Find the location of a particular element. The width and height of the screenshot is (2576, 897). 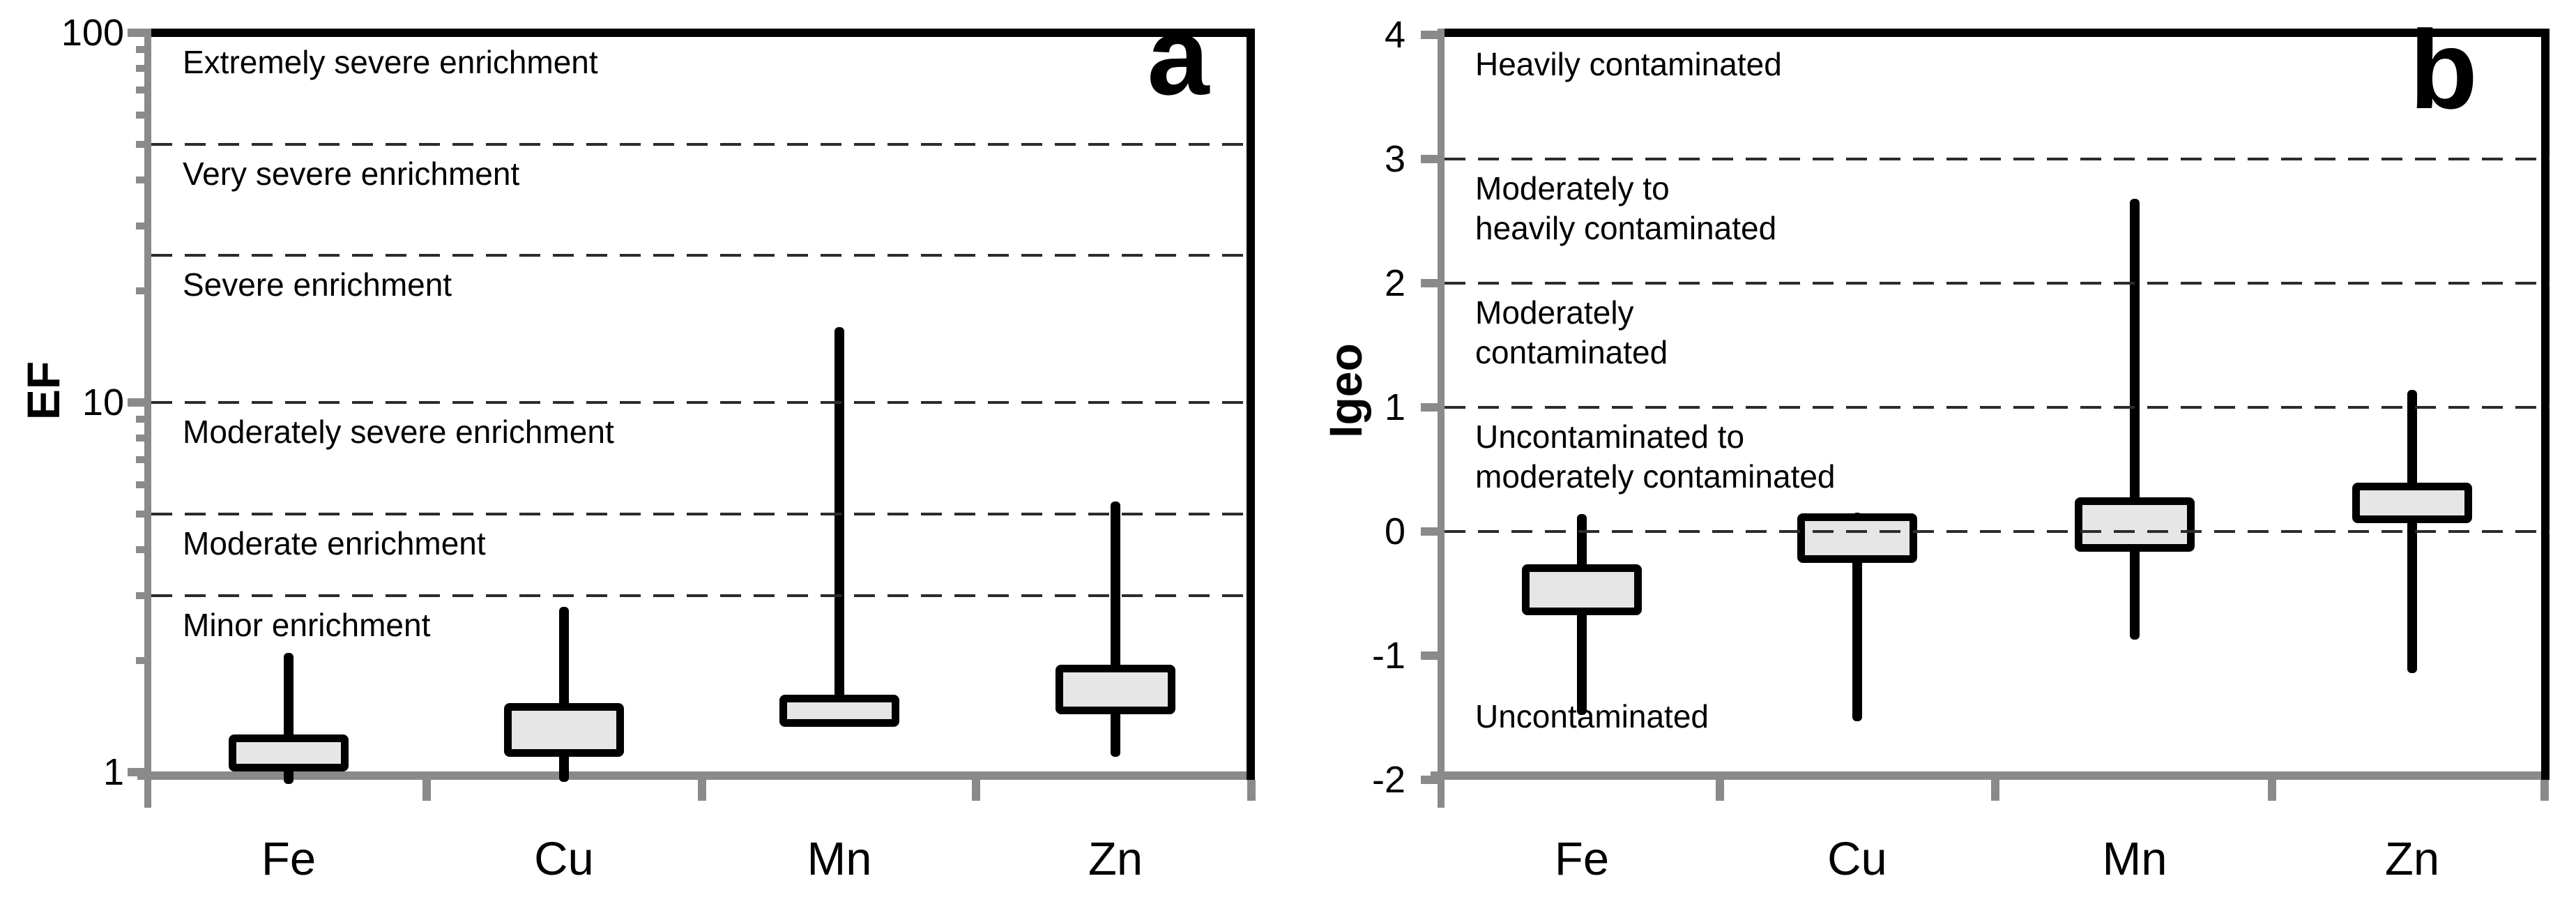

zone-label: Heavily contaminated is located at coordinates (1628, 64).